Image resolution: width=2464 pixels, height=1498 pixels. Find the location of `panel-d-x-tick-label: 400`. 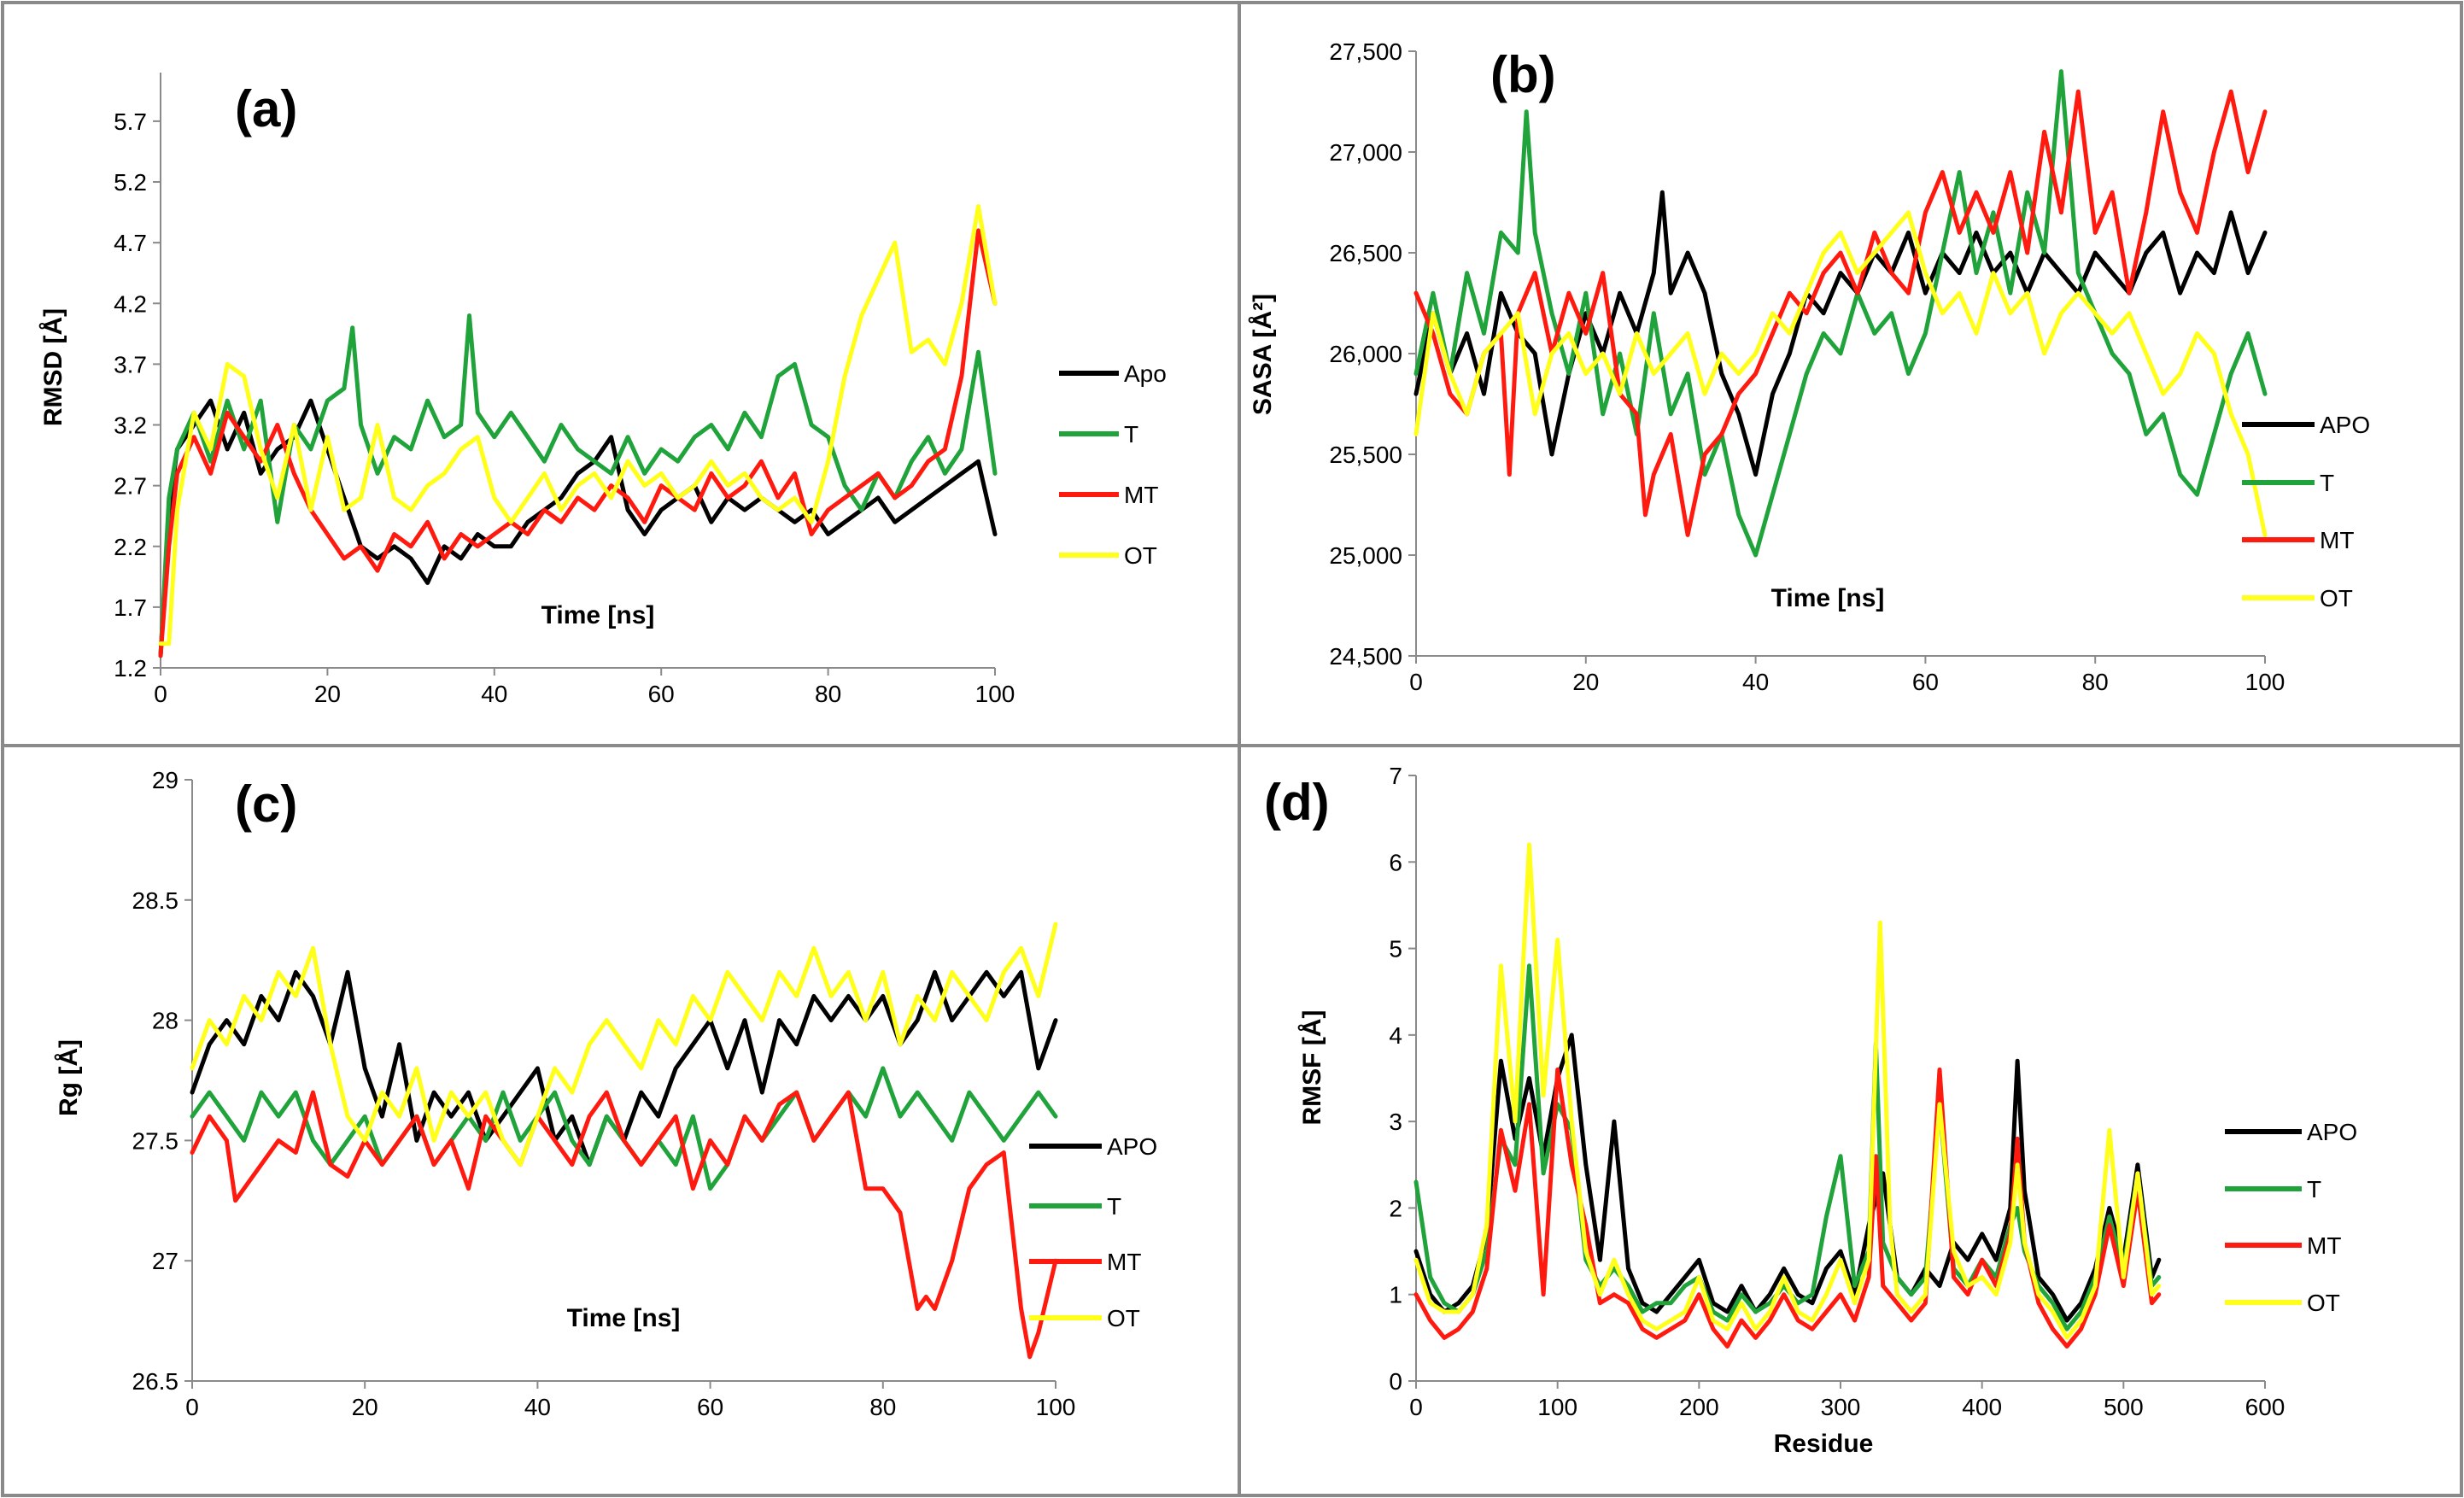

panel-d-x-tick-label: 400 is located at coordinates (1982, 1407).